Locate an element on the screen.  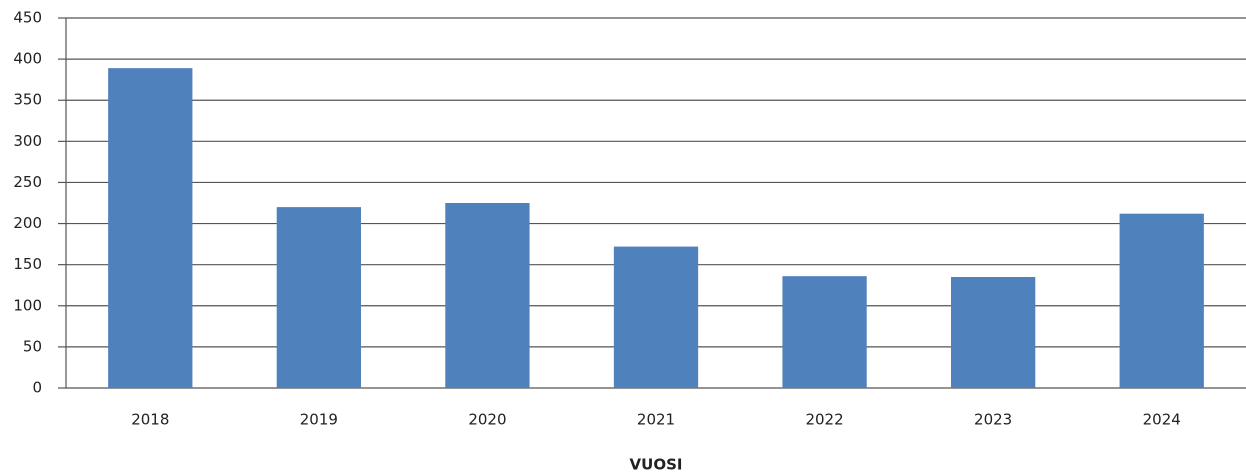
x-tick-label: 2020 is located at coordinates (487, 420).